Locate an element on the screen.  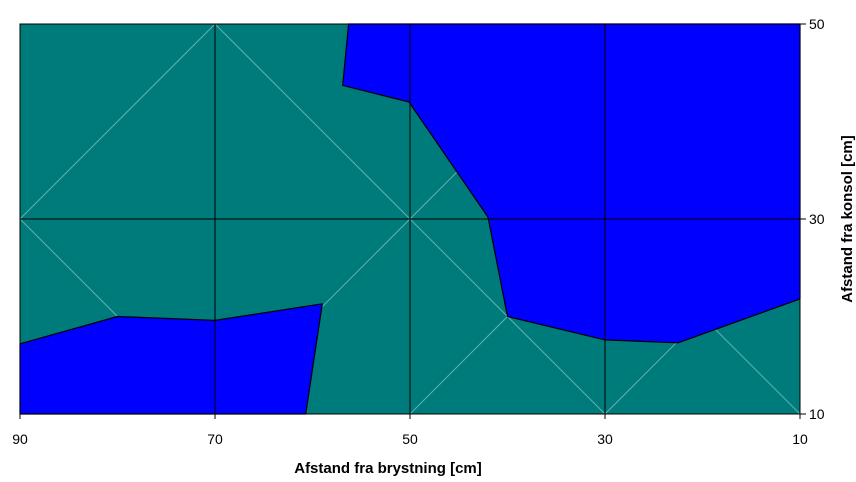
y-tick-label: 30 is located at coordinates (817, 219).